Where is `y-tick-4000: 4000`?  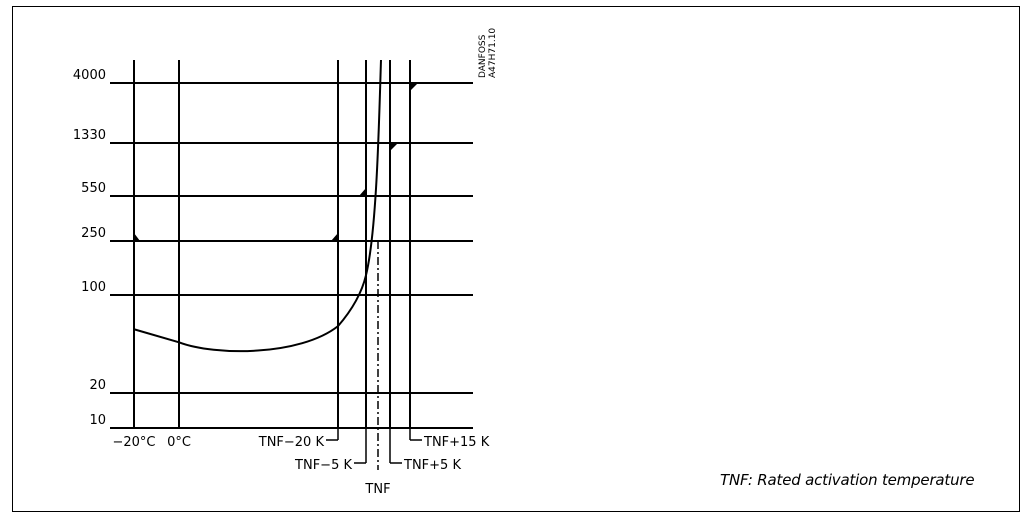
y-tick-4000: 4000 is located at coordinates (89, 75).